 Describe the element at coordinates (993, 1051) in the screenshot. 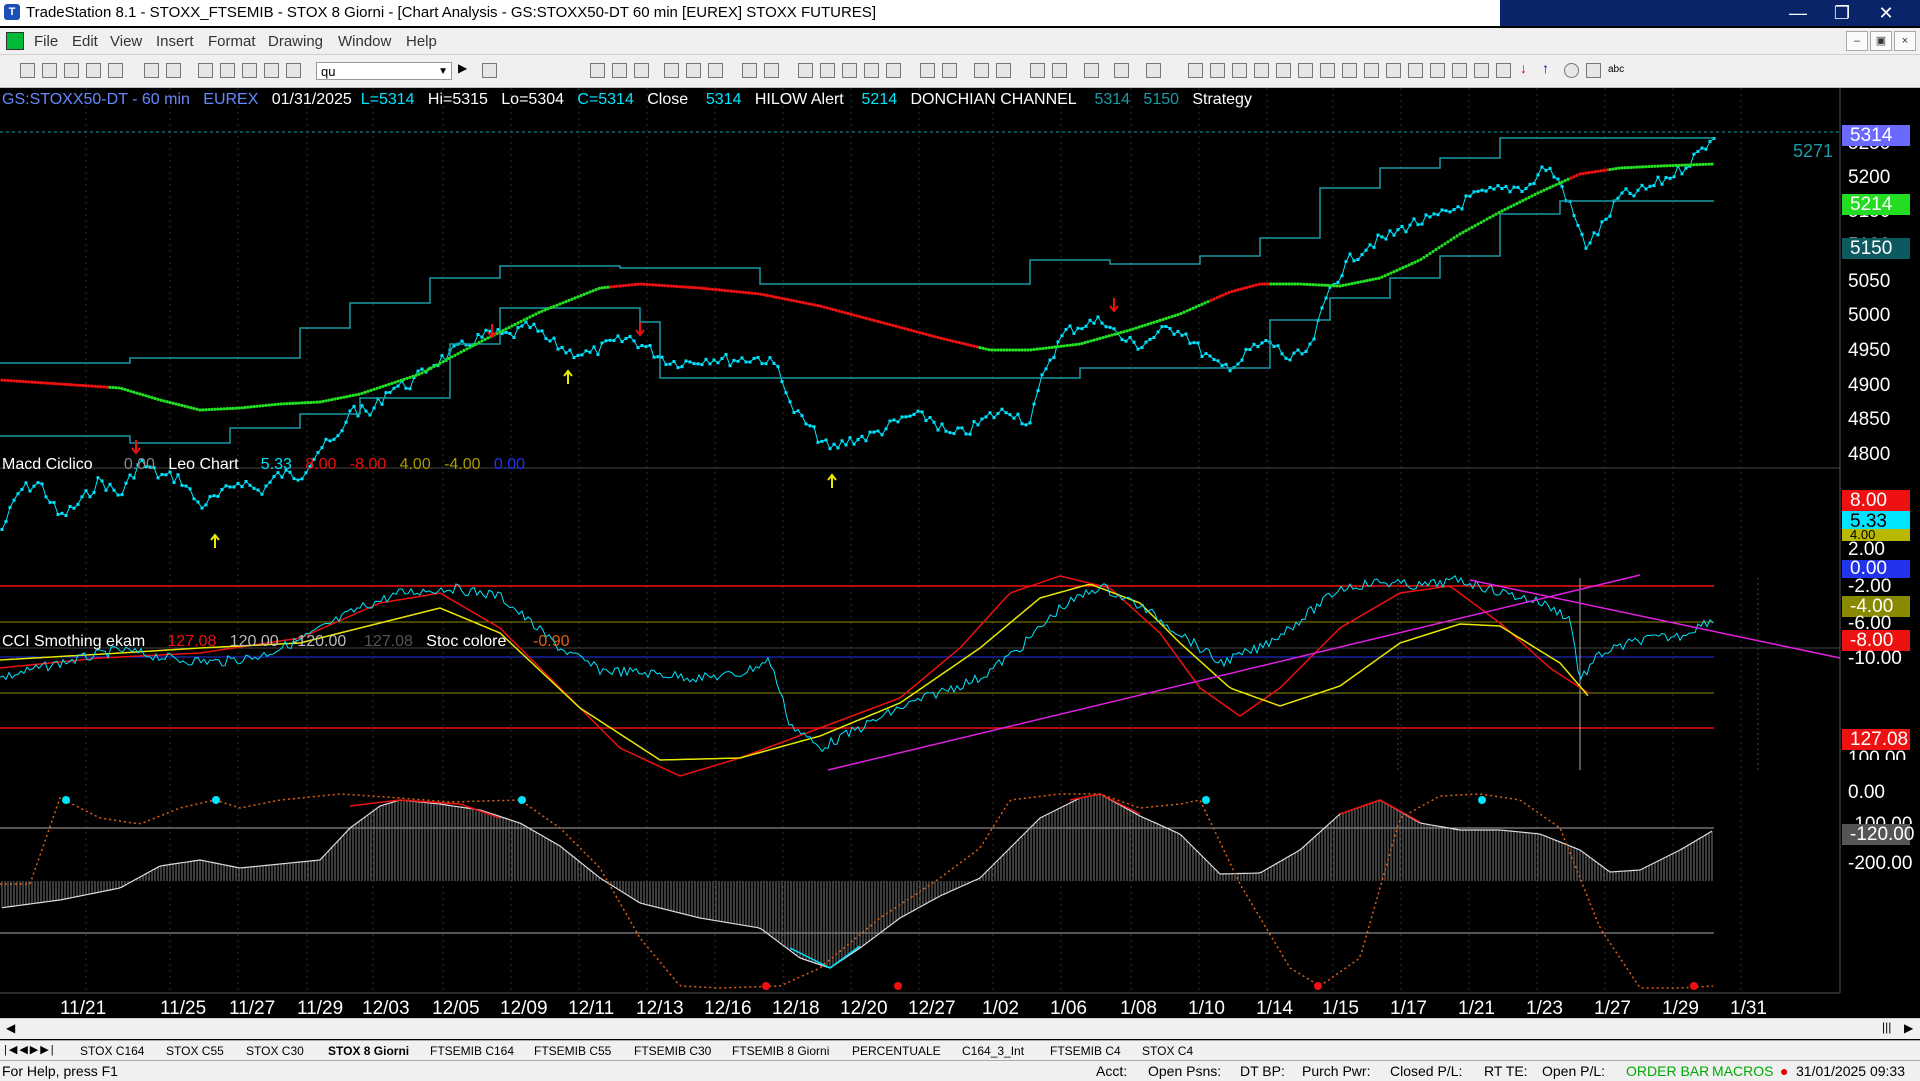

I see `tab-c164-3-int: C164_3_Int` at that location.